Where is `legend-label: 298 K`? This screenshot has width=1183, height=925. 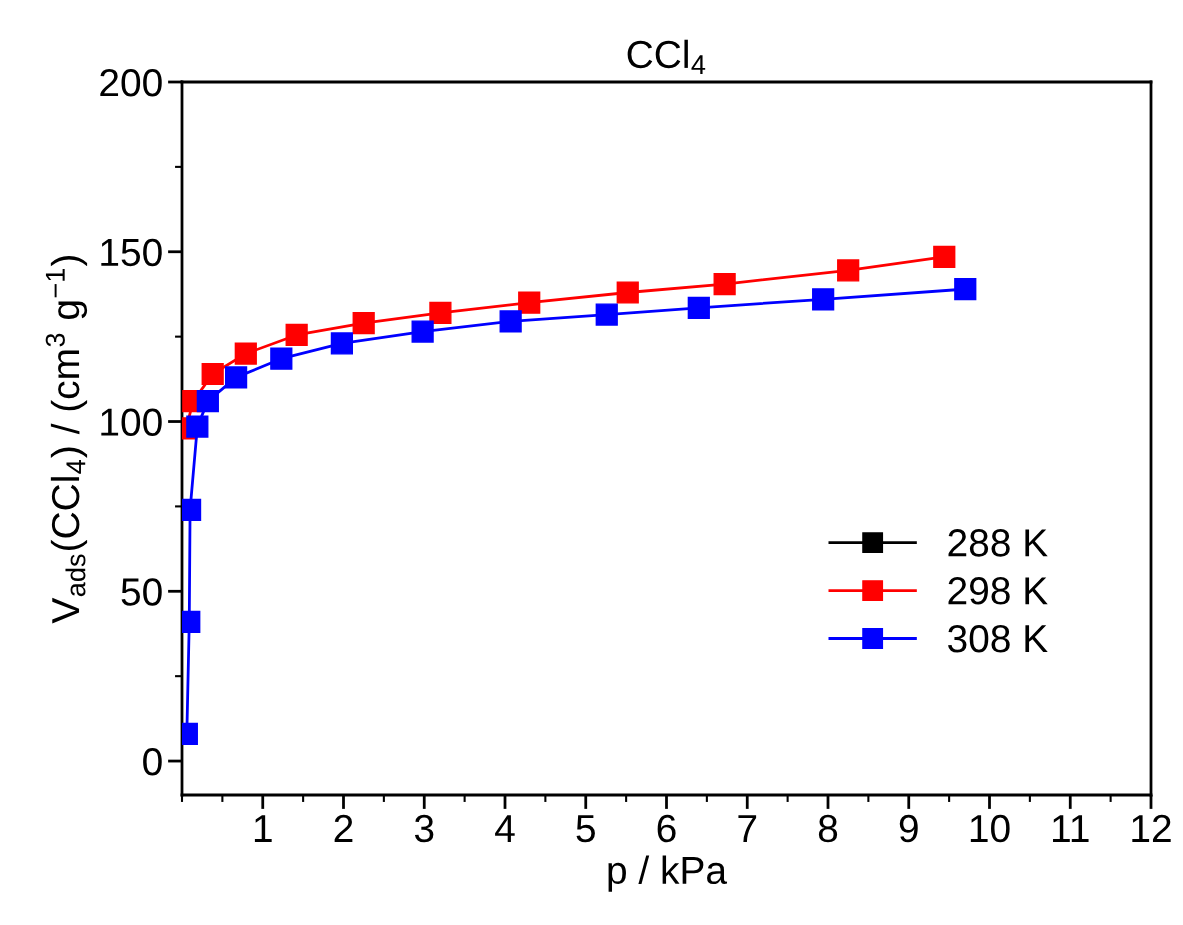
legend-label: 298 K is located at coordinates (998, 591).